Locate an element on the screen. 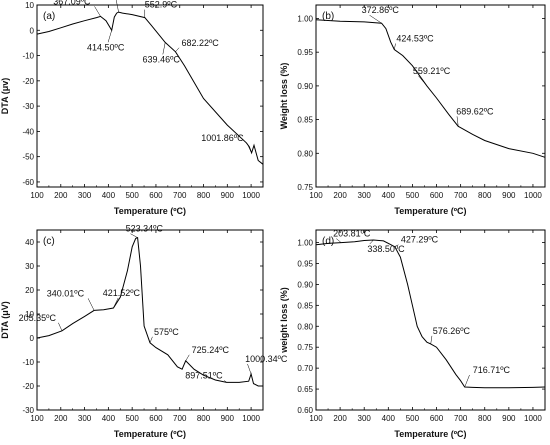  y-axis-label: weight loss (%) is located at coordinates (284, 320).